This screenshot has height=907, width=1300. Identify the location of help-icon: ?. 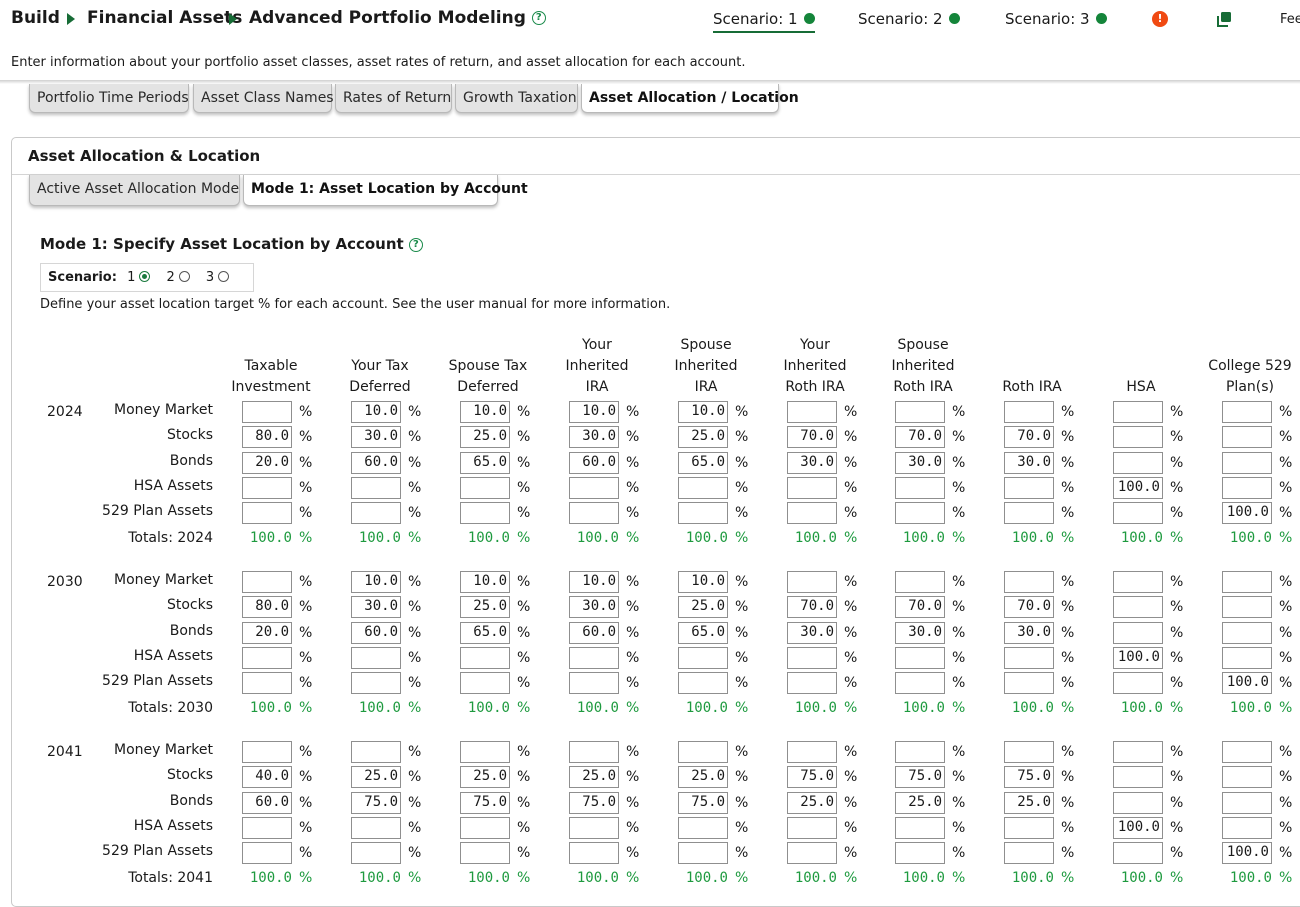
(415, 244).